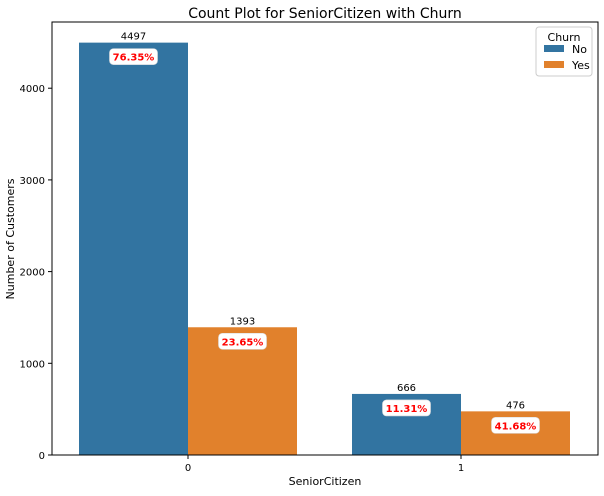 The height and width of the screenshot is (496, 604). What do you see at coordinates (32, 273) in the screenshot?
I see `y-tick-label: 2000` at bounding box center [32, 273].